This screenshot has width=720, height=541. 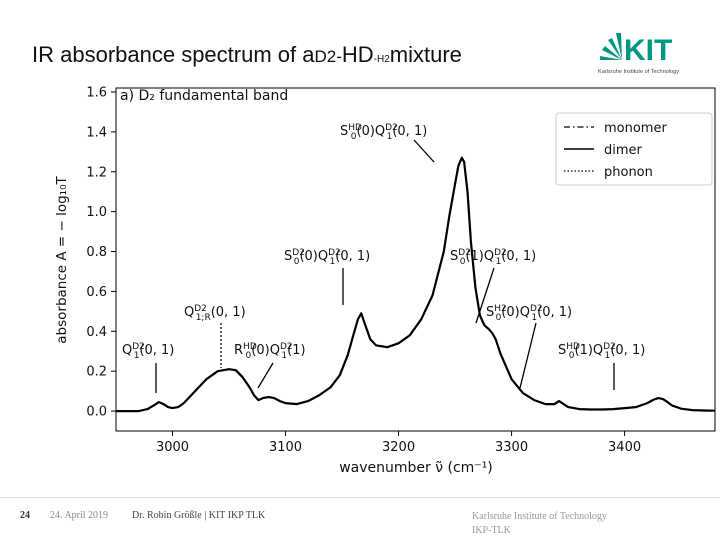 What do you see at coordinates (199, 515) in the screenshot?
I see `footer-author: Dr. Robin Größle | KIT IKP TLK` at bounding box center [199, 515].